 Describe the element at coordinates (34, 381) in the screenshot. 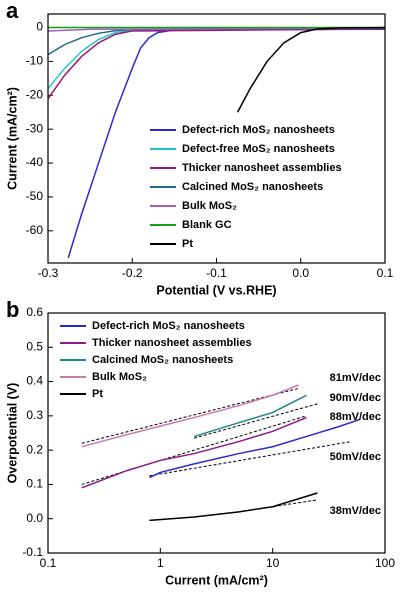

I see `y-tick-label: 0.4` at that location.